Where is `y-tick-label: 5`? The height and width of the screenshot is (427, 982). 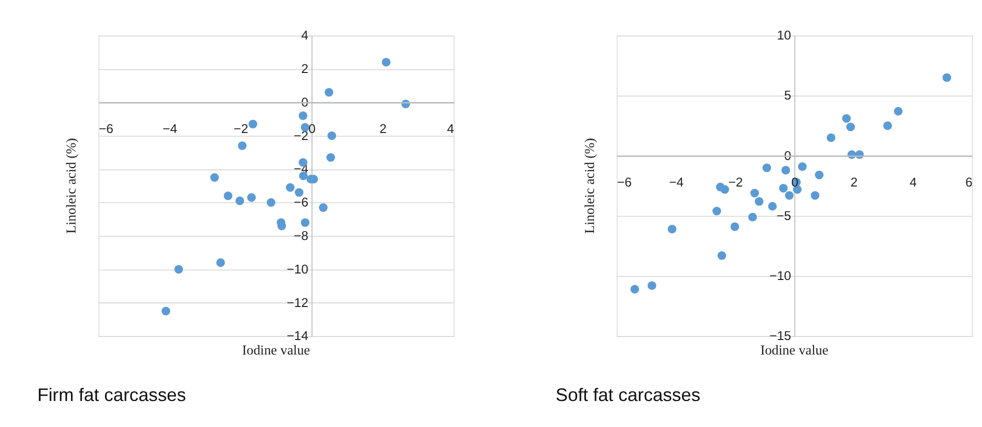
y-tick-label: 5 is located at coordinates (788, 95).